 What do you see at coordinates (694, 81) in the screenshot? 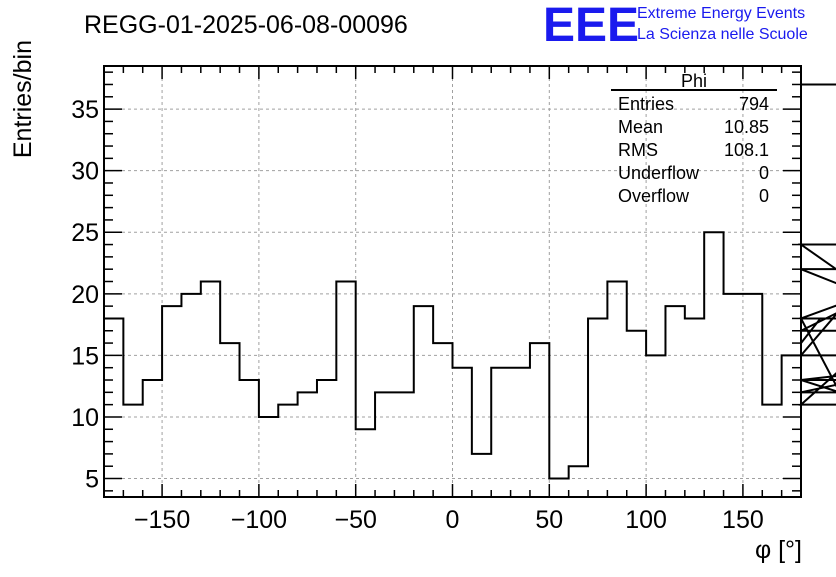
I see `stats-title: Phi` at bounding box center [694, 81].